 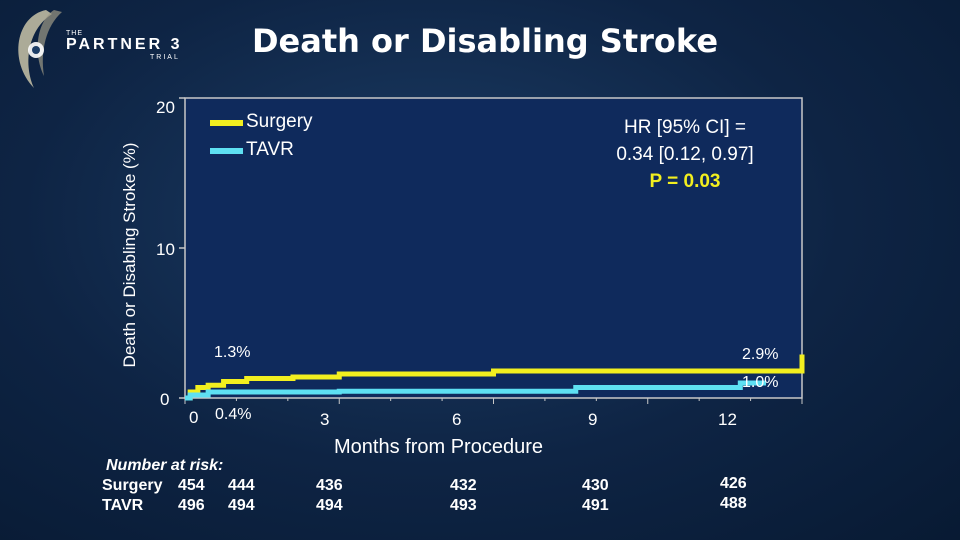 What do you see at coordinates (165, 107) in the screenshot?
I see `y-tick-label-20: 20` at bounding box center [165, 107].